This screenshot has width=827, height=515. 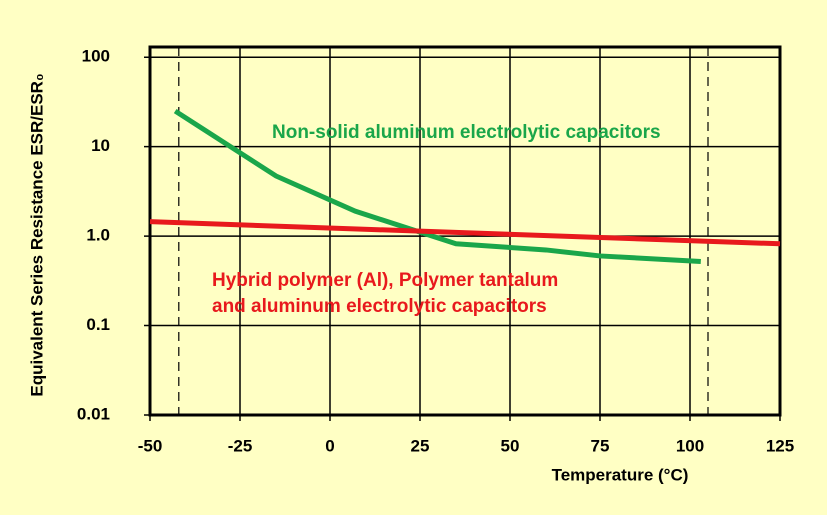 What do you see at coordinates (329, 445) in the screenshot?
I see `x-tick-label: 0` at bounding box center [329, 445].